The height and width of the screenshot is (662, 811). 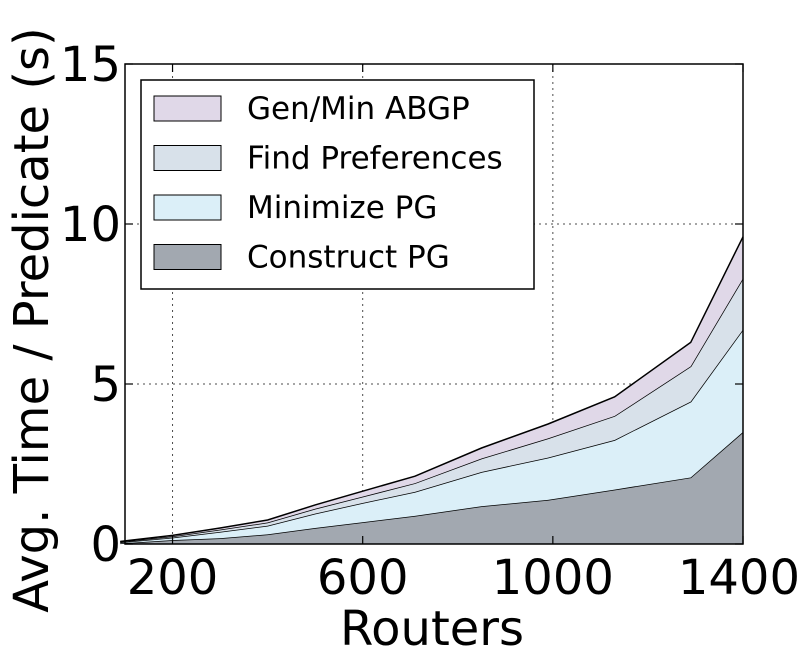 What do you see at coordinates (739, 578) in the screenshot?
I see `x-tick-label: 1400` at bounding box center [739, 578].